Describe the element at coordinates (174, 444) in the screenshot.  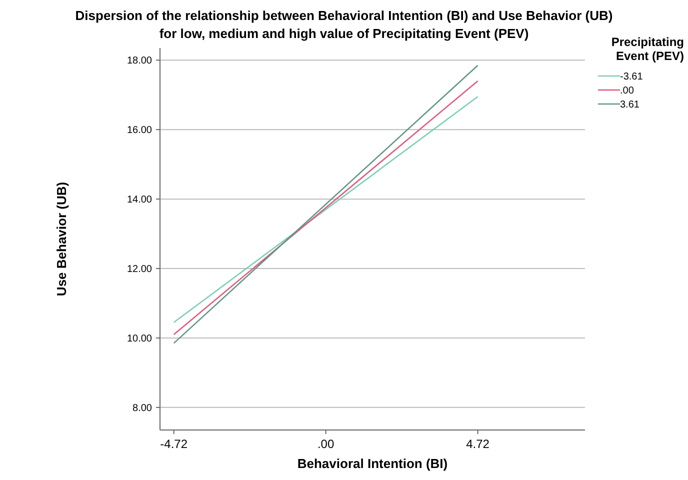
I see `x-tick-label: -4.72` at that location.